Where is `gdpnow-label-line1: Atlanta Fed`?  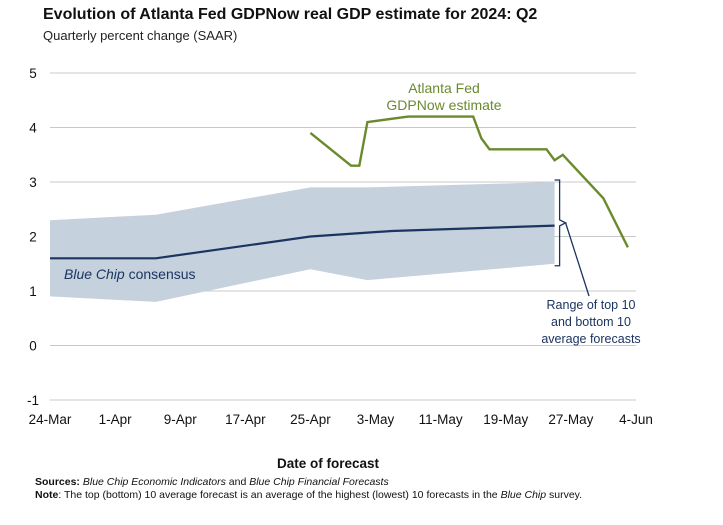 gdpnow-label-line1: Atlanta Fed is located at coordinates (444, 88).